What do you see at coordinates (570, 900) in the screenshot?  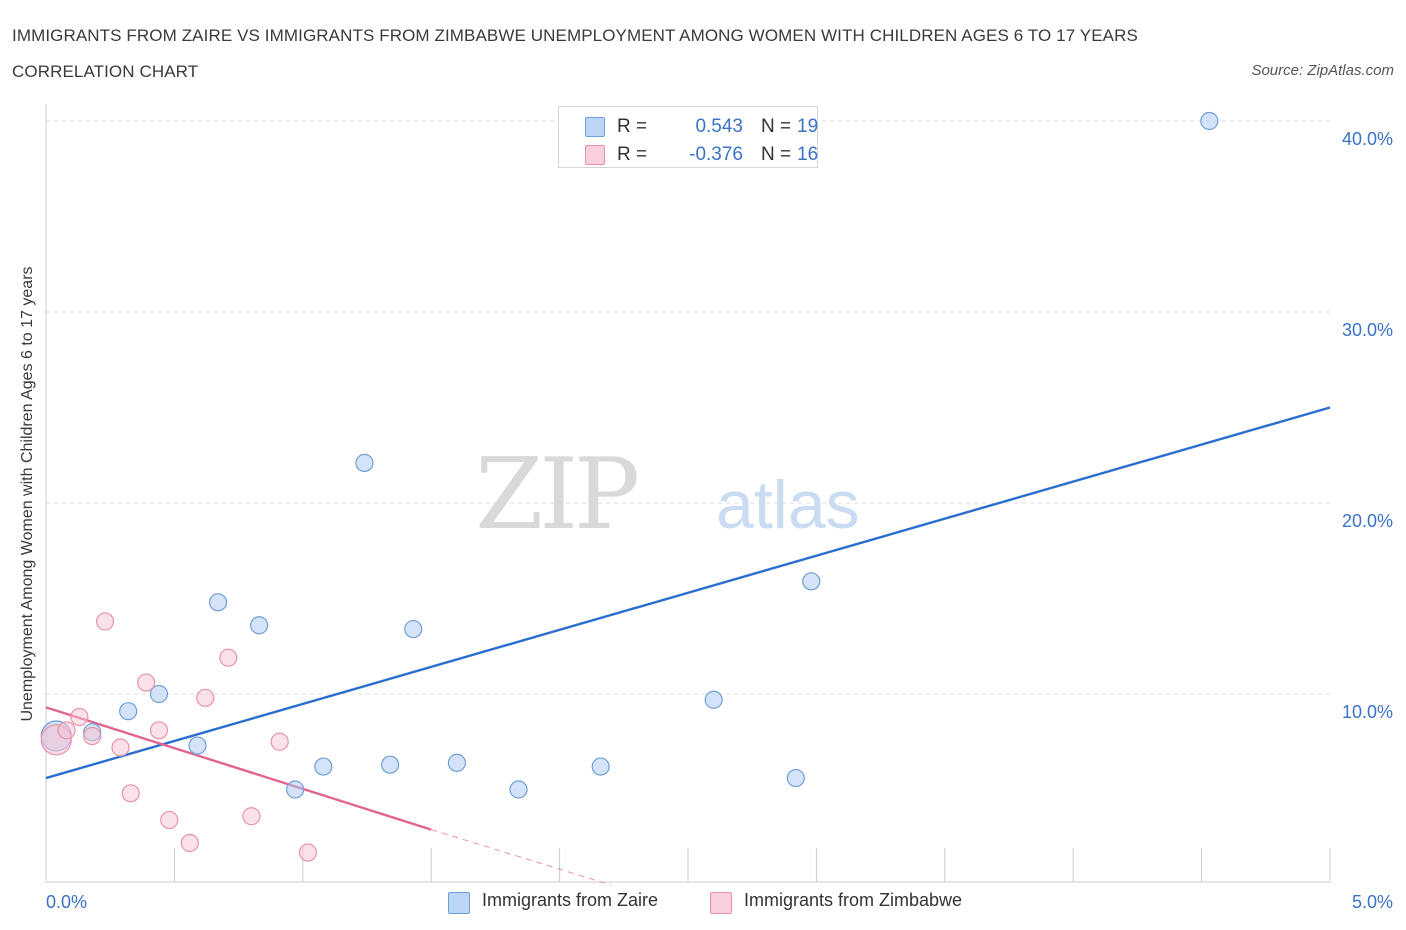 I see `zaire-legend-label: Immigrants from Zaire` at bounding box center [570, 900].